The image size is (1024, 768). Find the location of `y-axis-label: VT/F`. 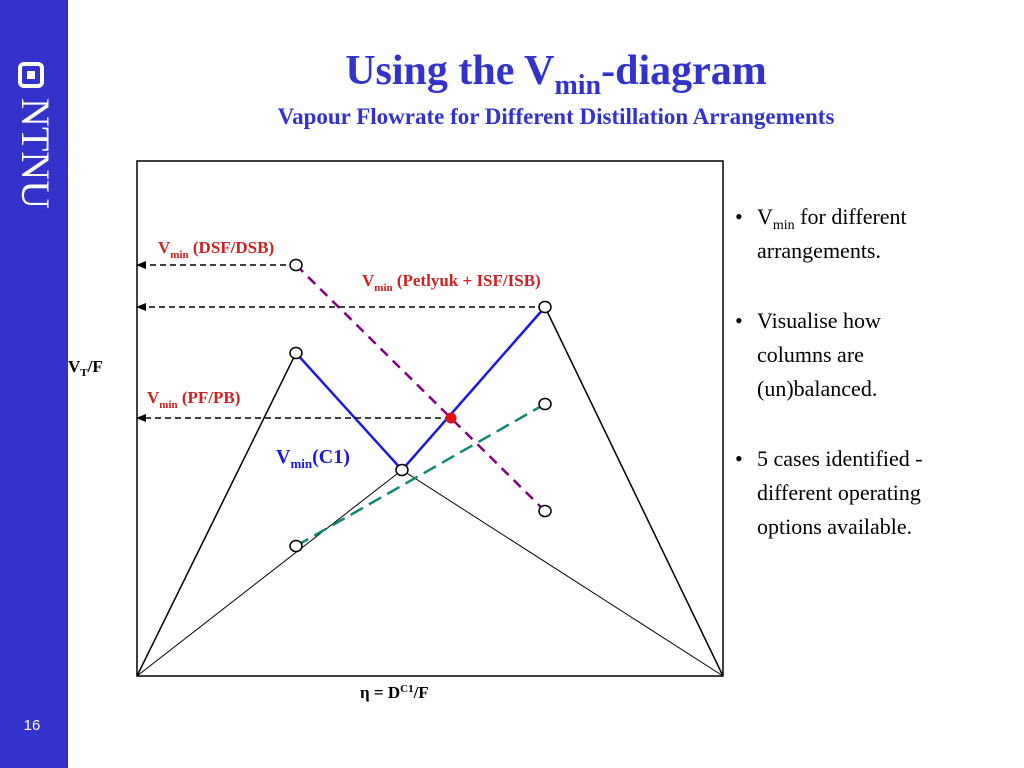

y-axis-label: VT/F is located at coordinates (85, 368).